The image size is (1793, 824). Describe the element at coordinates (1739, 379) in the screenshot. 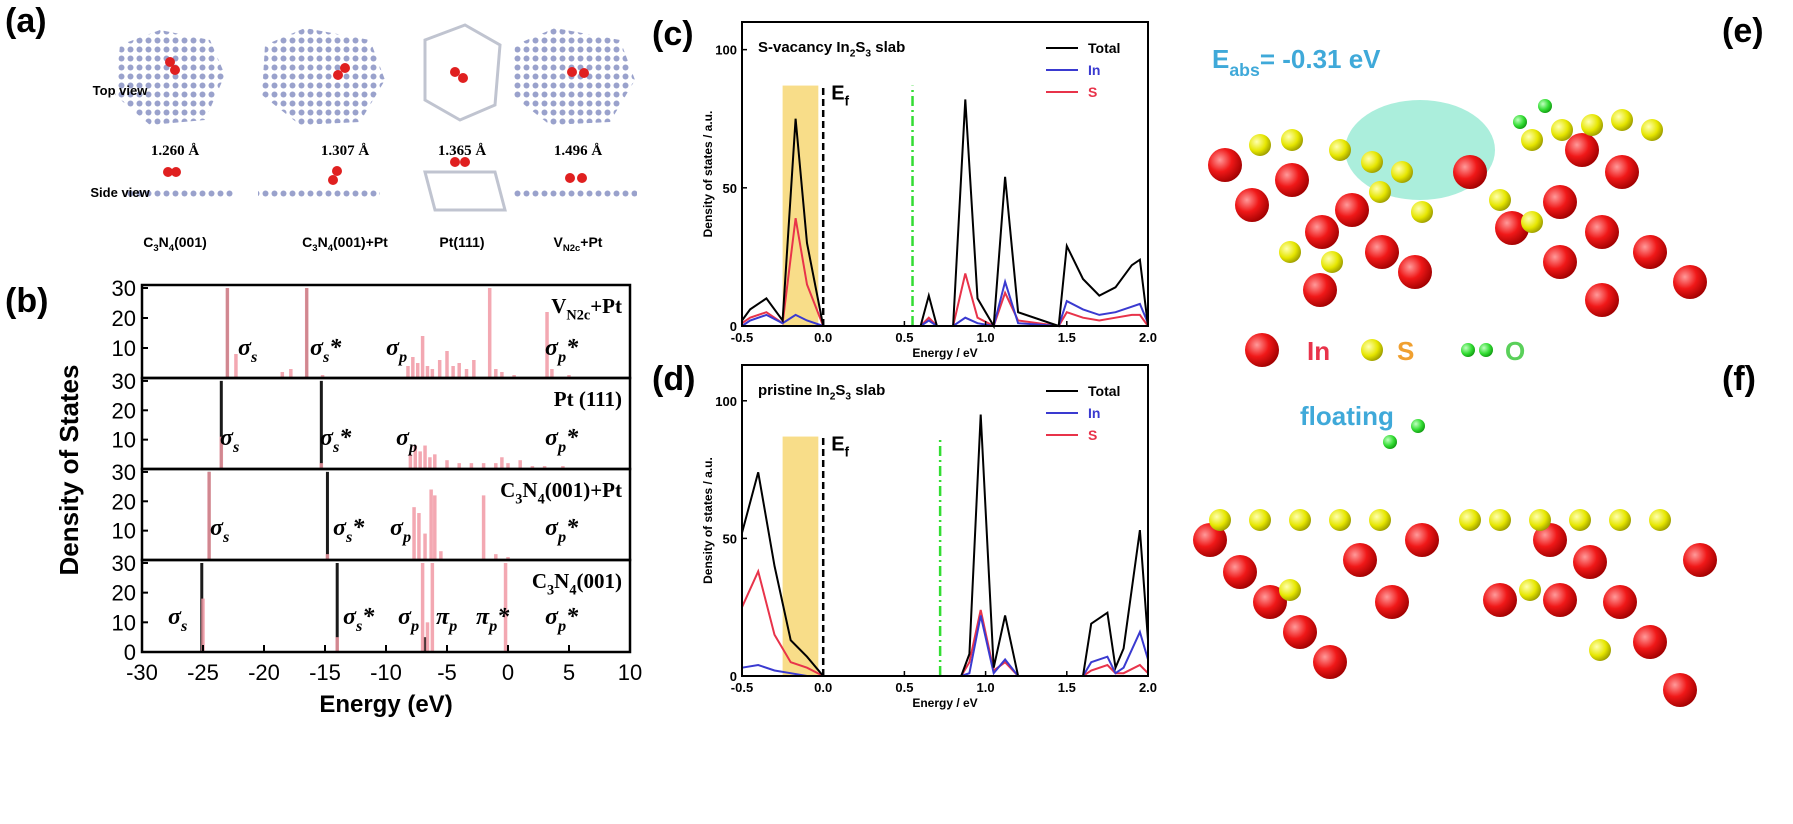

I see `panel-label: (f)` at that location.